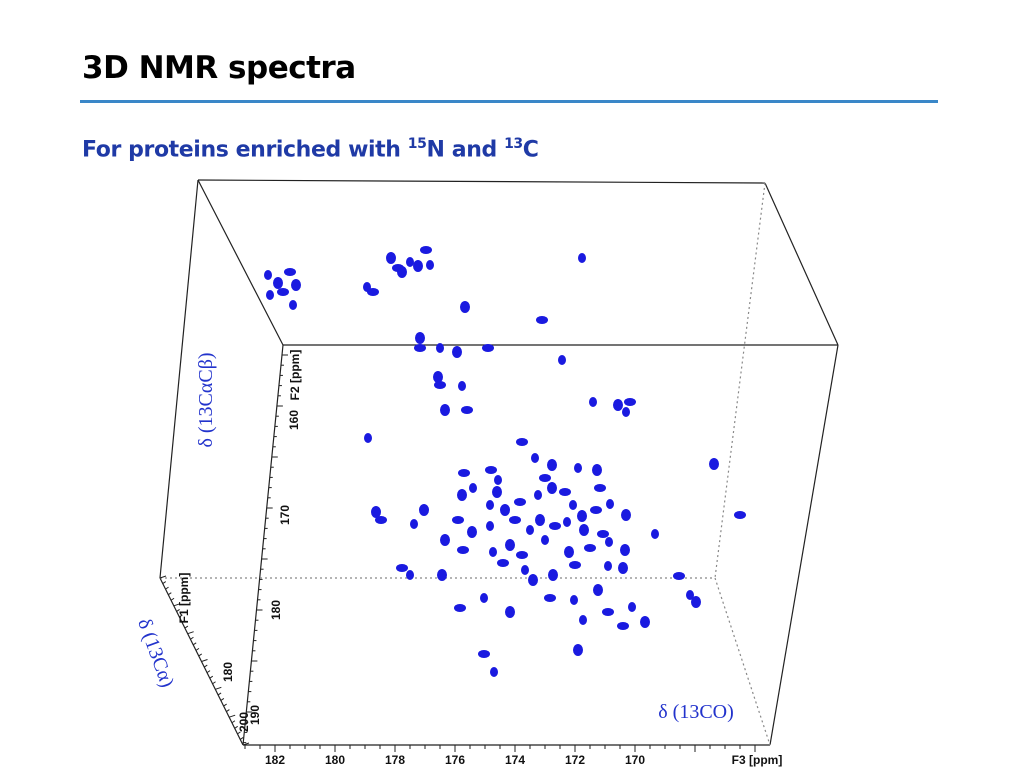  I want to click on isotope2-mass: 13, so click(513, 144).